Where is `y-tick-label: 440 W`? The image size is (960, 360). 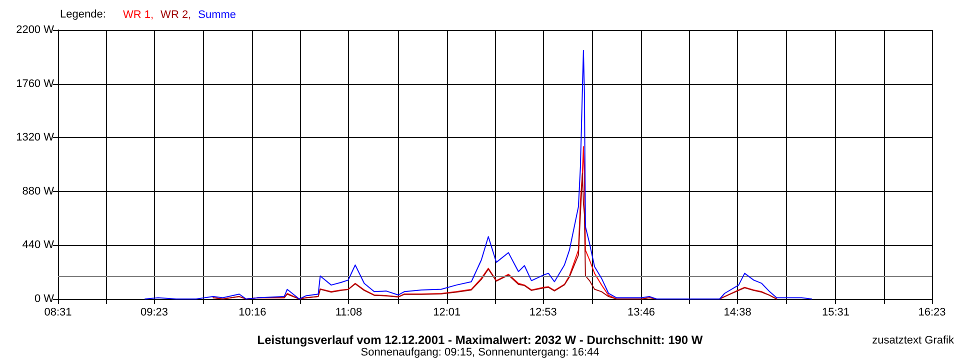
y-tick-label: 440 W is located at coordinates (38, 245).